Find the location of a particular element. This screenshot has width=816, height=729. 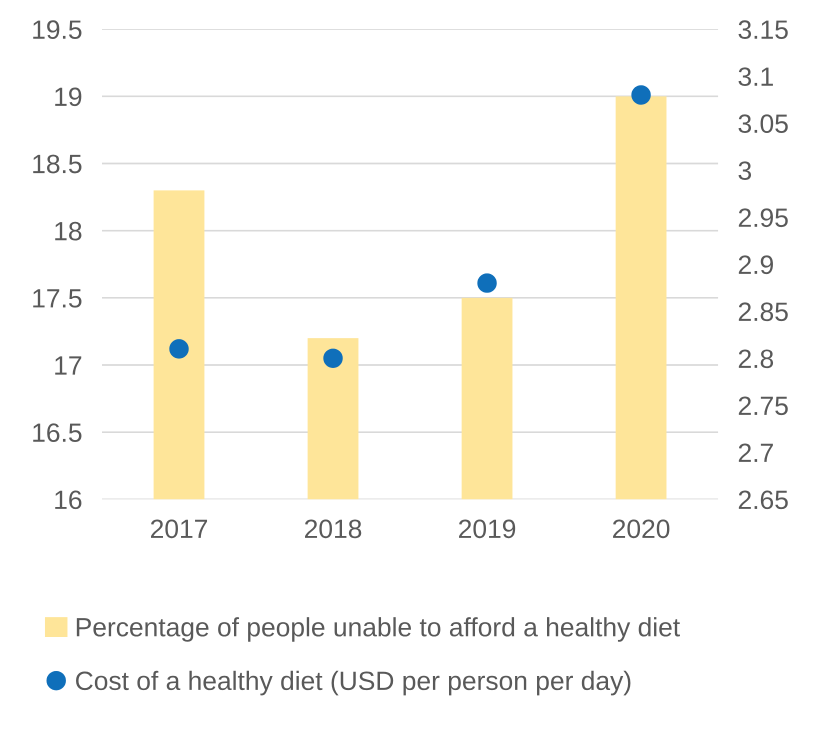

y-tick-label: 16 is located at coordinates (68, 500).